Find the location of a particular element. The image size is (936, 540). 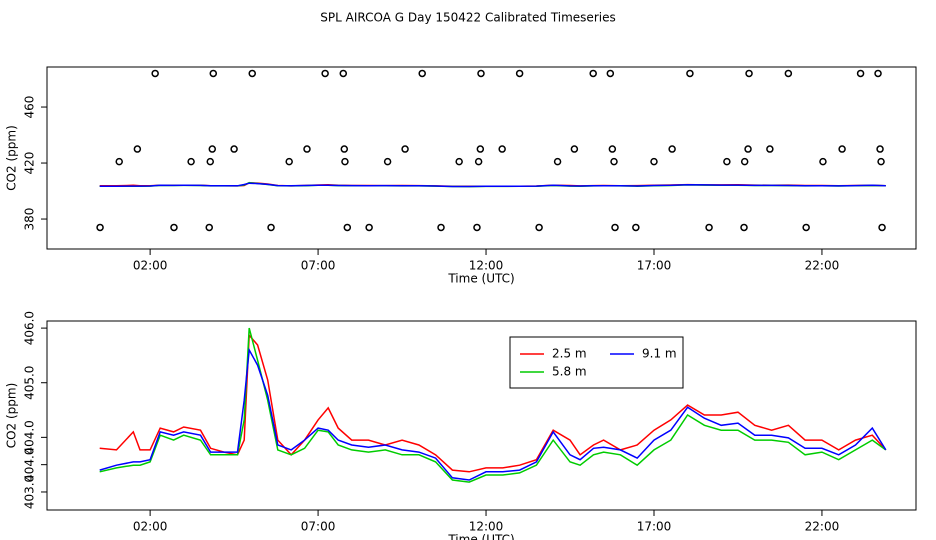

y-tick-label: 403.0 is located at coordinates (30, 492).